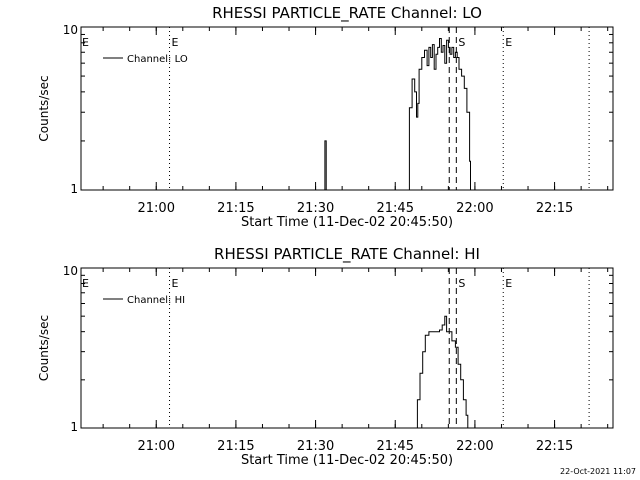 This screenshot has width=640, height=480. Describe the element at coordinates (347, 13) in the screenshot. I see `chart-title: RHESSI PARTICLE_RATE Channel: LO` at that location.